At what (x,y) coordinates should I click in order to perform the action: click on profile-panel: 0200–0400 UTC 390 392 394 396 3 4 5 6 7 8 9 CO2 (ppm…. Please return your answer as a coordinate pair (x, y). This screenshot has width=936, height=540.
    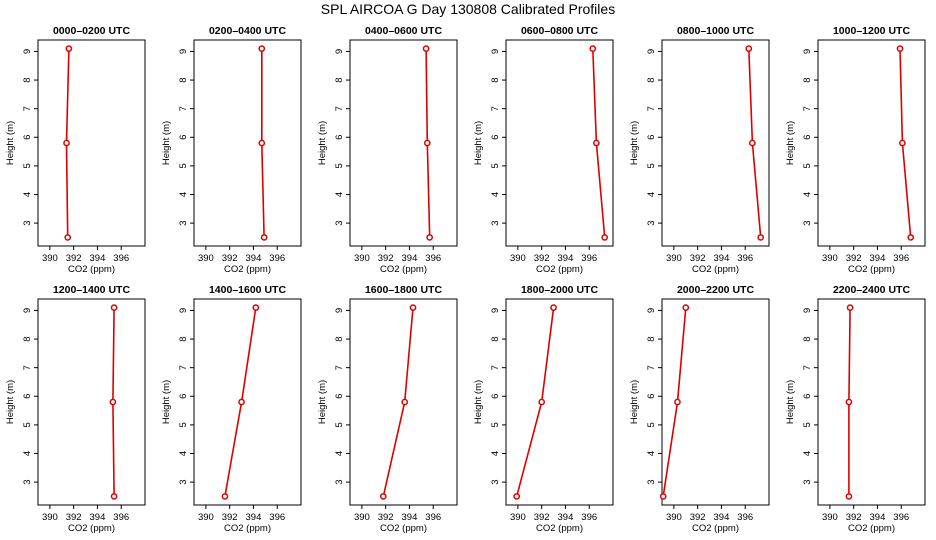
    Looking at the image, I should click on (231, 150).